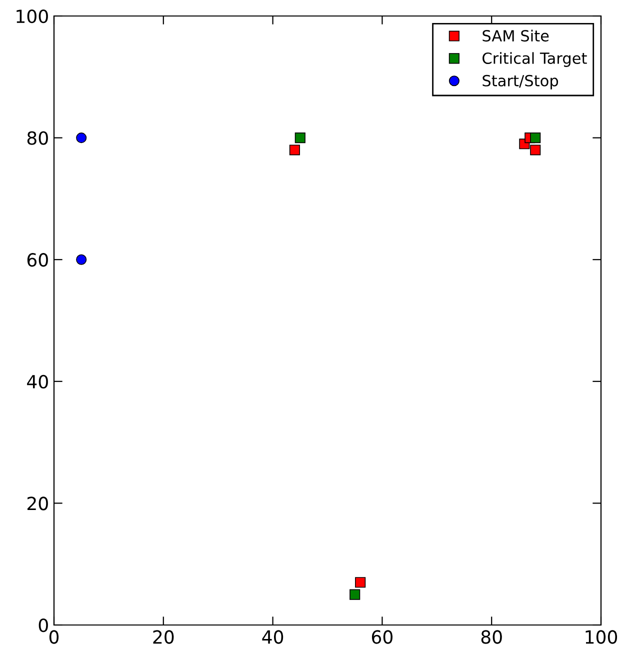  What do you see at coordinates (43, 625) in the screenshot?
I see `y-tick-label: 0` at bounding box center [43, 625].